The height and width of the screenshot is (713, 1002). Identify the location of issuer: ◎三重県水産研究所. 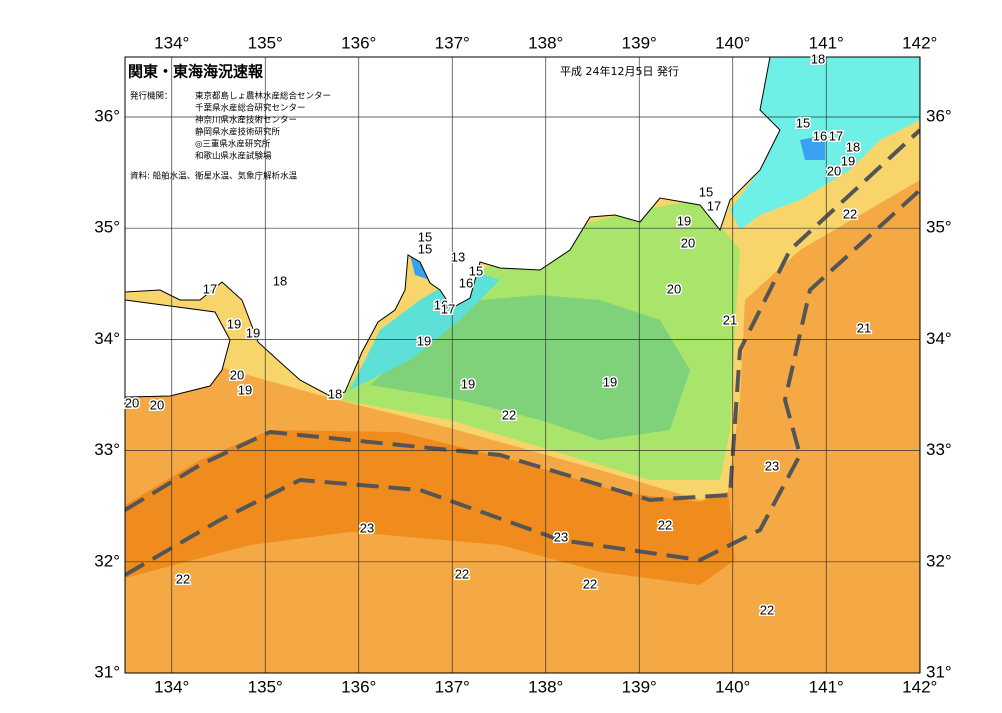
(233, 144).